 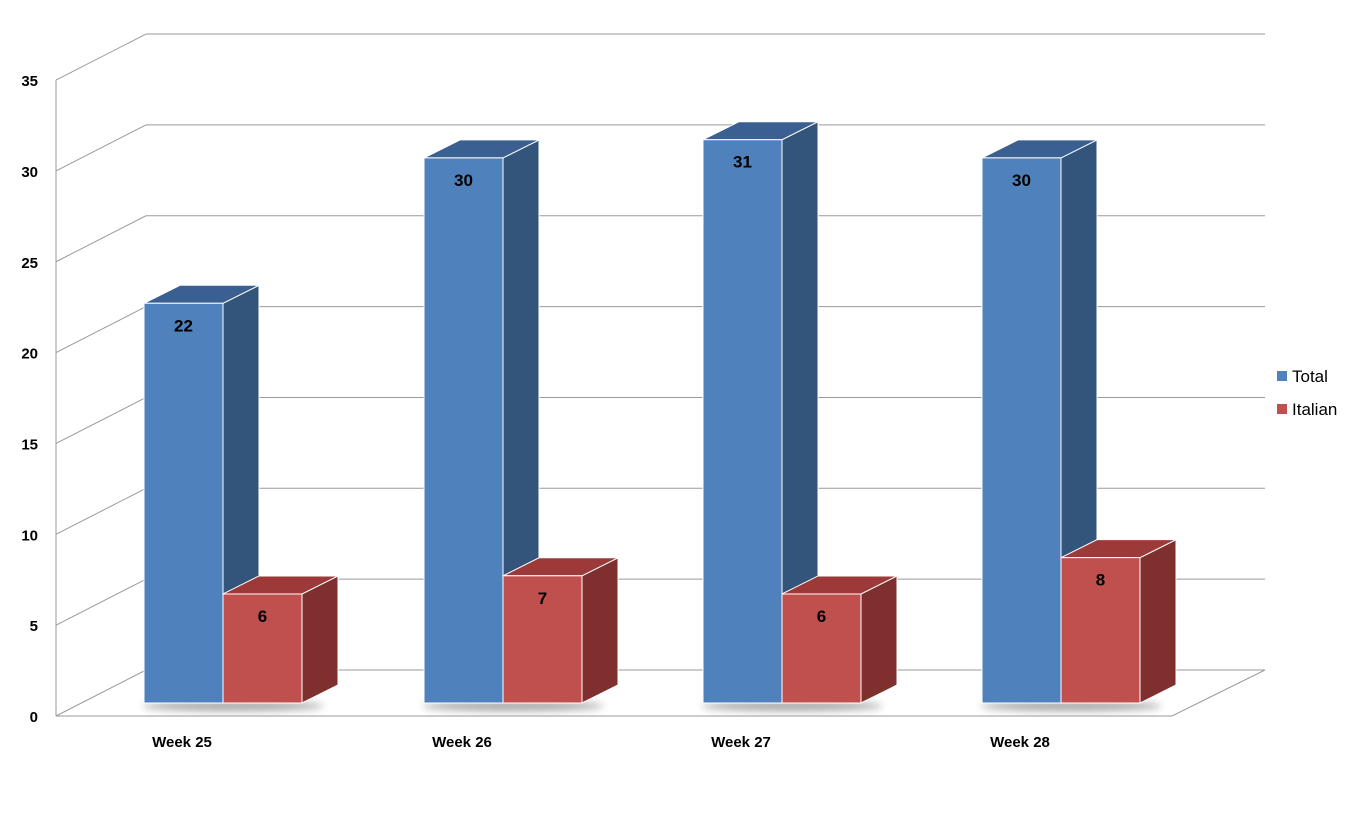 I want to click on x-axis-labels: Week 25 Week 26 Week 27 Week 28, so click(x=601, y=742).